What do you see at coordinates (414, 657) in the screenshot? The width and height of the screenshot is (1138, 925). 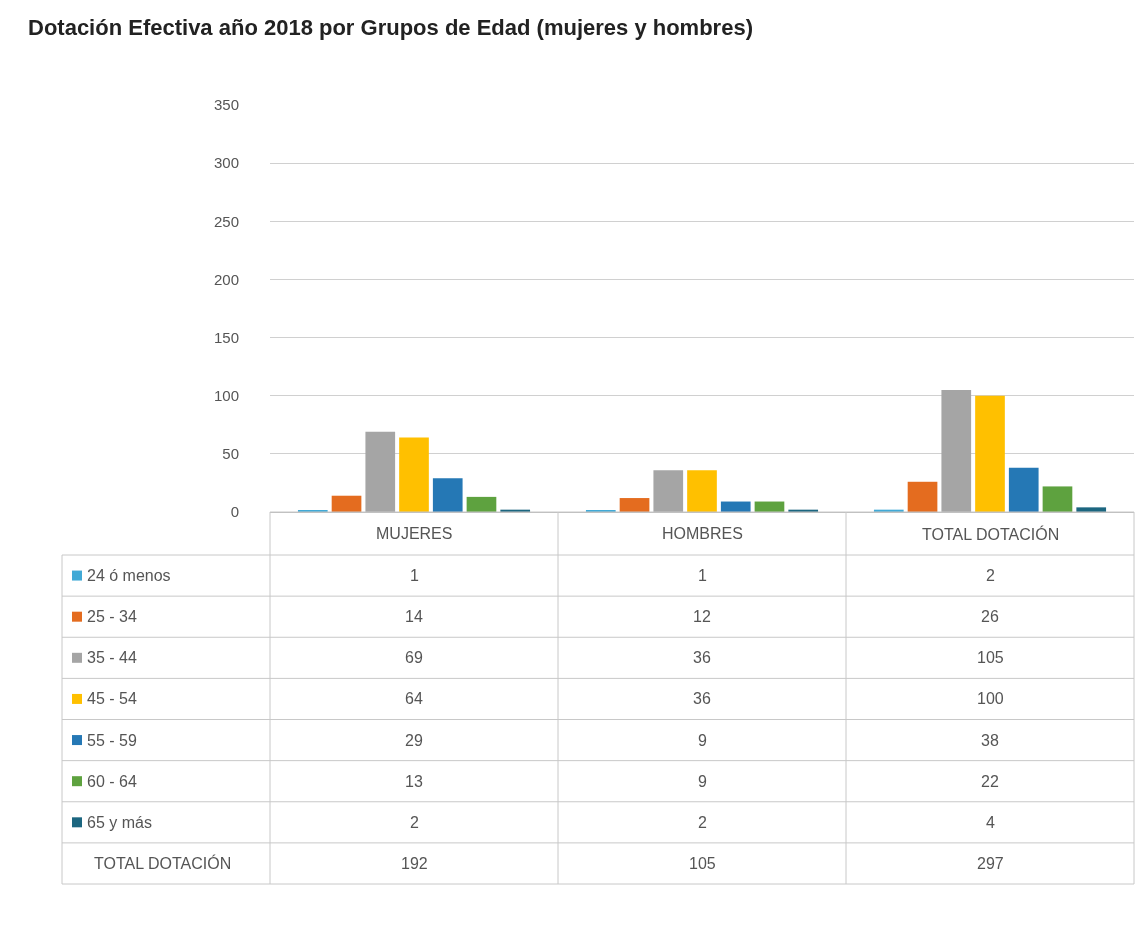 I see `data-label: 69` at bounding box center [414, 657].